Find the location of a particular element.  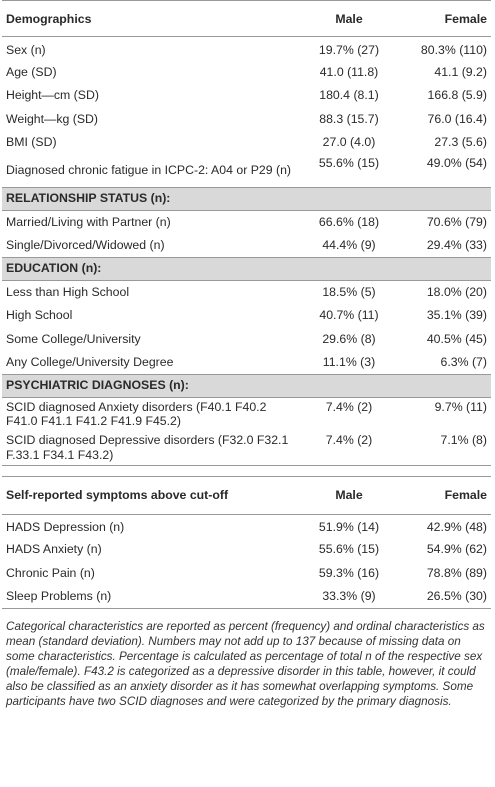

female-value: 78.8% (89) is located at coordinates (456, 572).